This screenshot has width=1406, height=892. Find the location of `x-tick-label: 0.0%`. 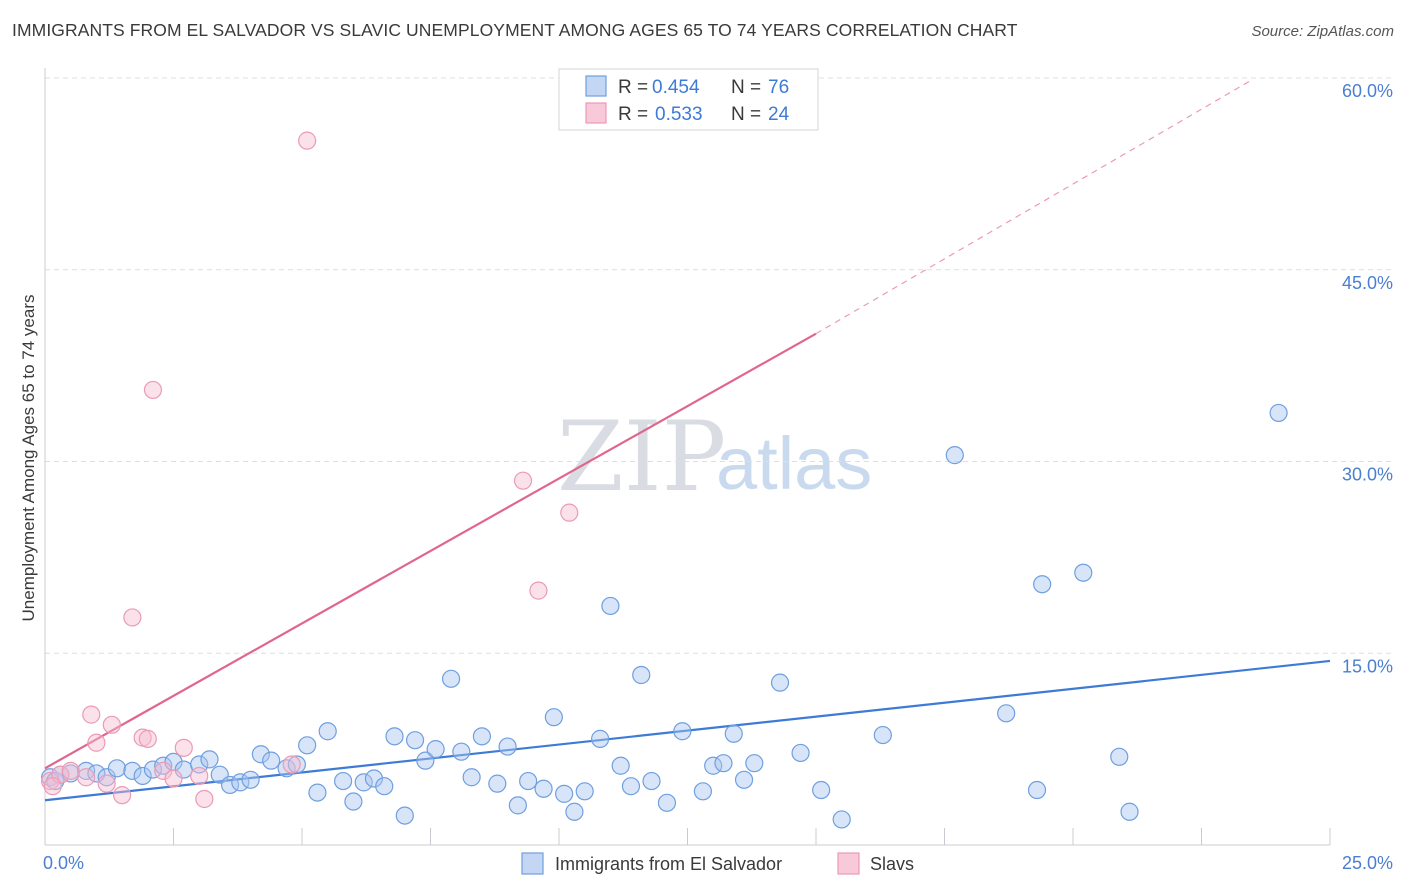

x-tick-label: 0.0% is located at coordinates (63, 863).